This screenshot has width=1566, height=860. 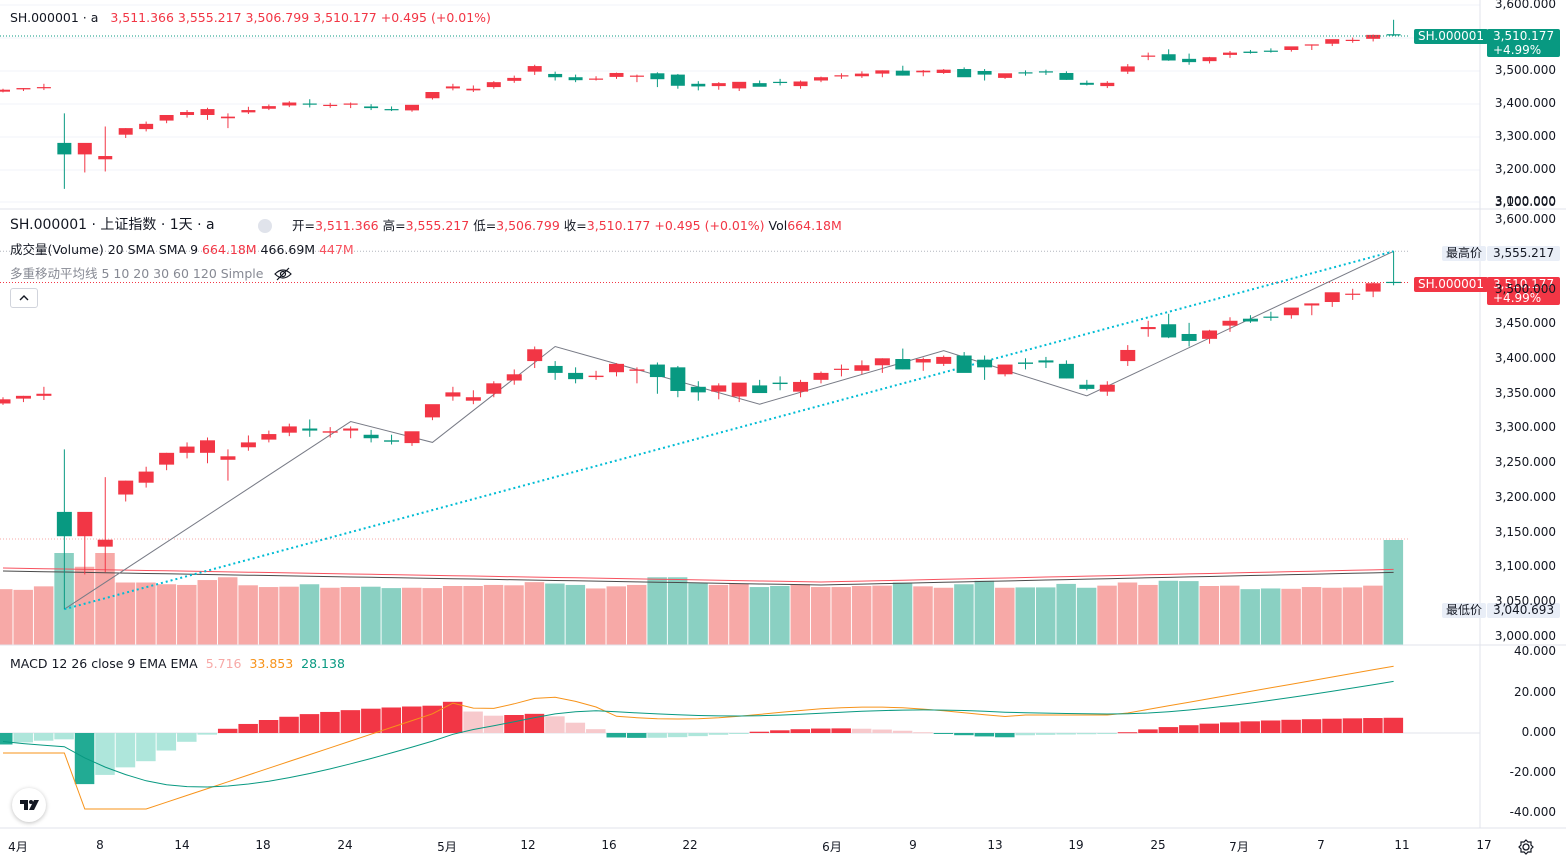 I want to click on tradingview-logo, so click(x=29, y=805).